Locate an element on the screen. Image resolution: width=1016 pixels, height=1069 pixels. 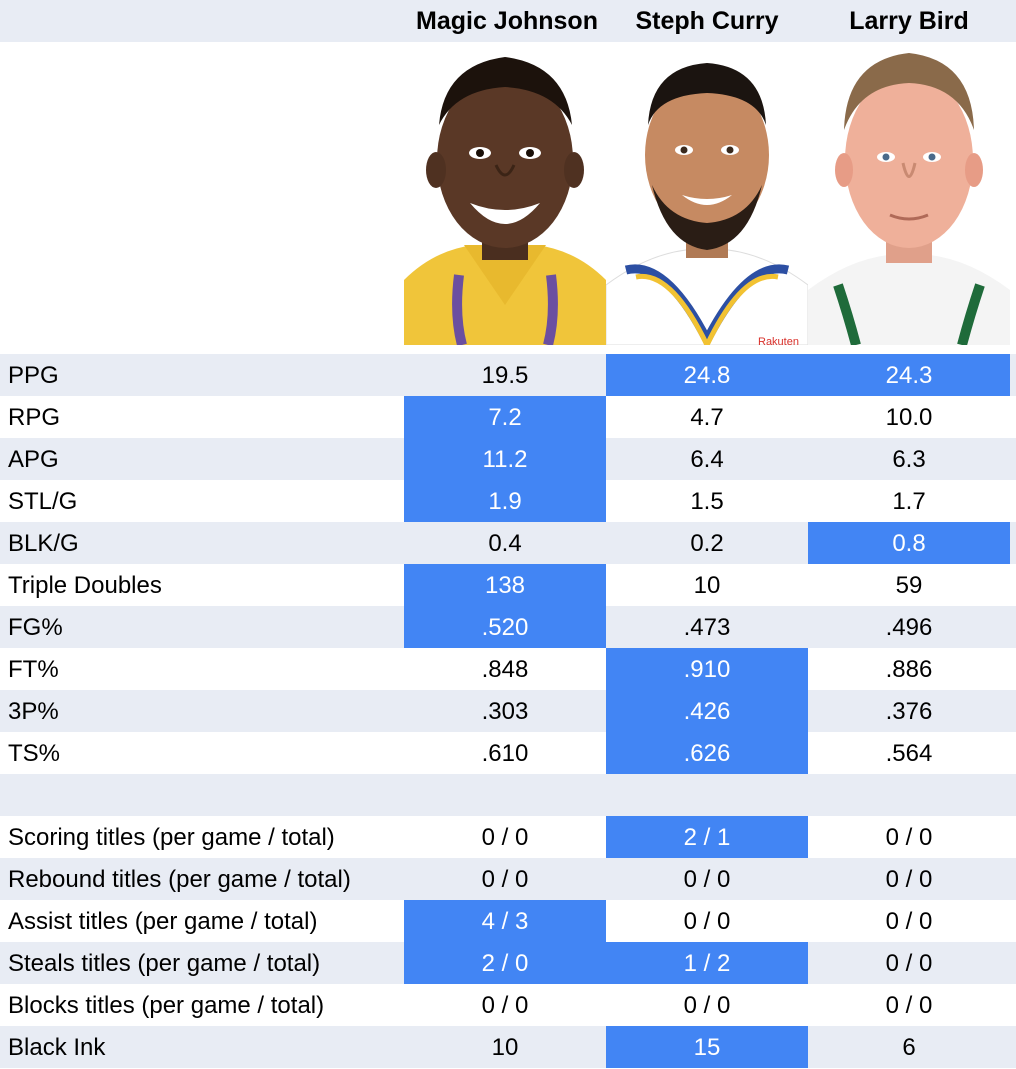
table-row: PPG 19.5 24.8 24.3 is located at coordinates (508, 375).